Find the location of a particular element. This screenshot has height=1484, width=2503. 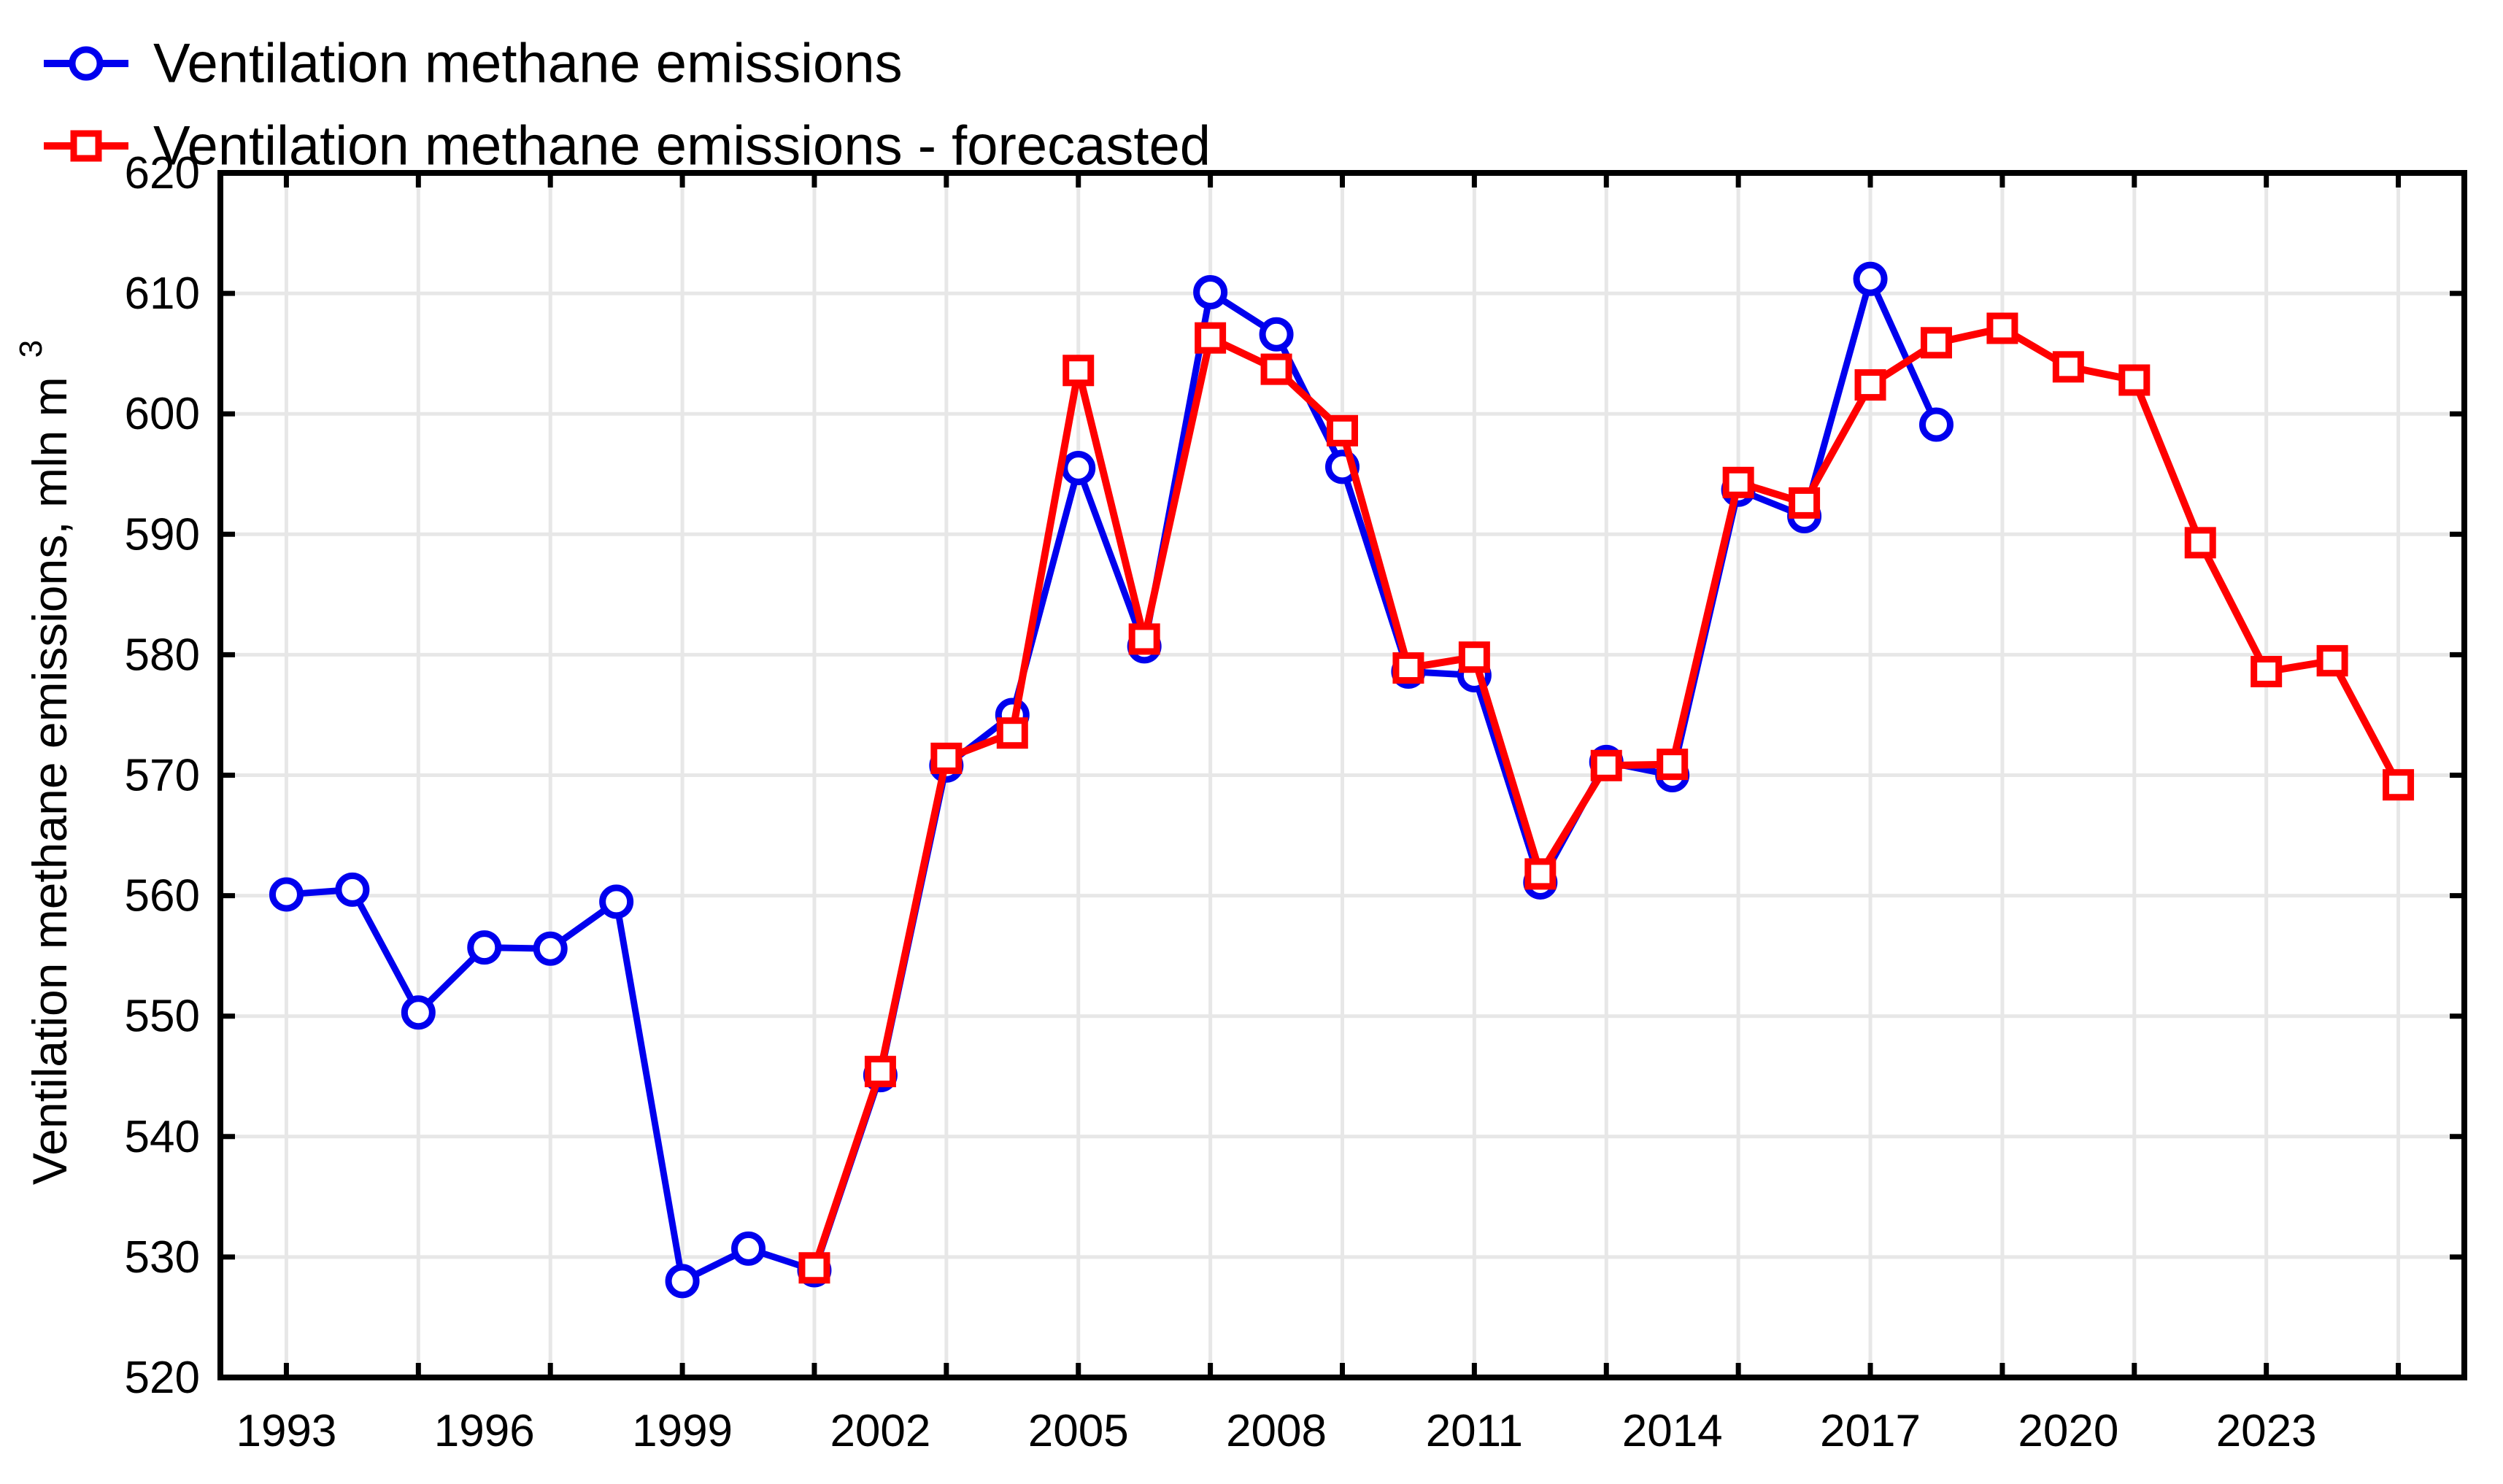

x-tick-label: 2008 is located at coordinates (1276, 1431).